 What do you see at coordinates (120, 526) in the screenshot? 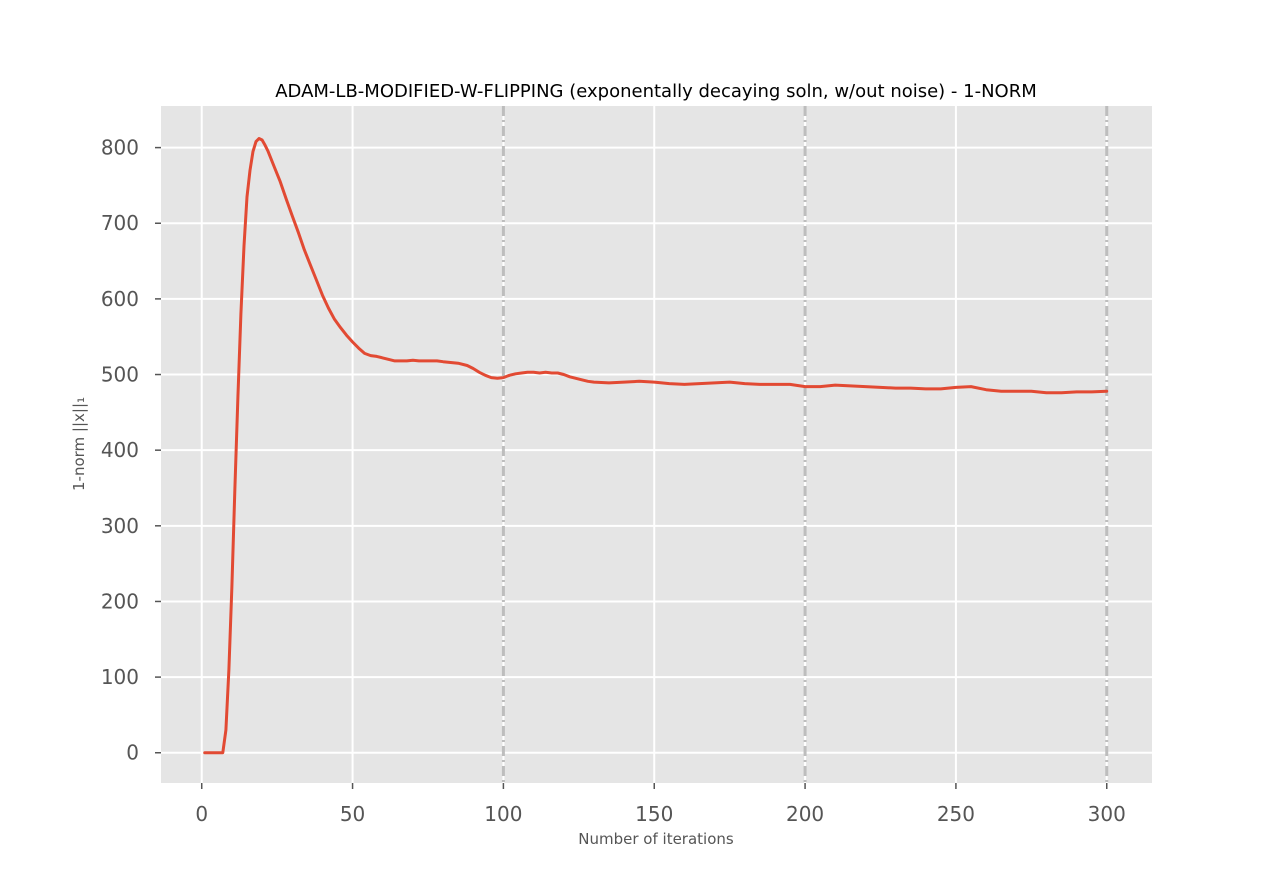
I see `y-tick-label: 300` at bounding box center [120, 526].